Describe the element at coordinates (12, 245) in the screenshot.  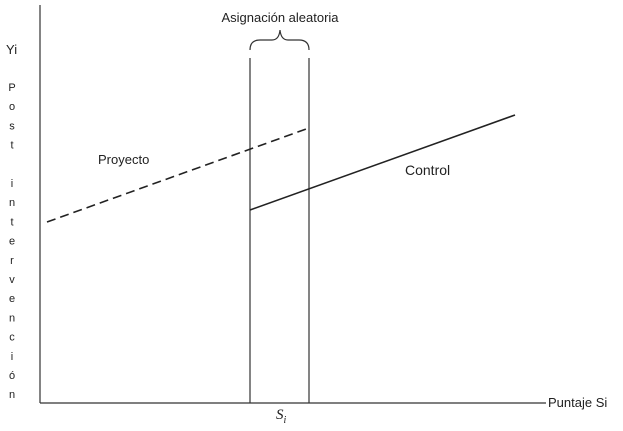
I see `y-axis-label: Post intervención` at that location.